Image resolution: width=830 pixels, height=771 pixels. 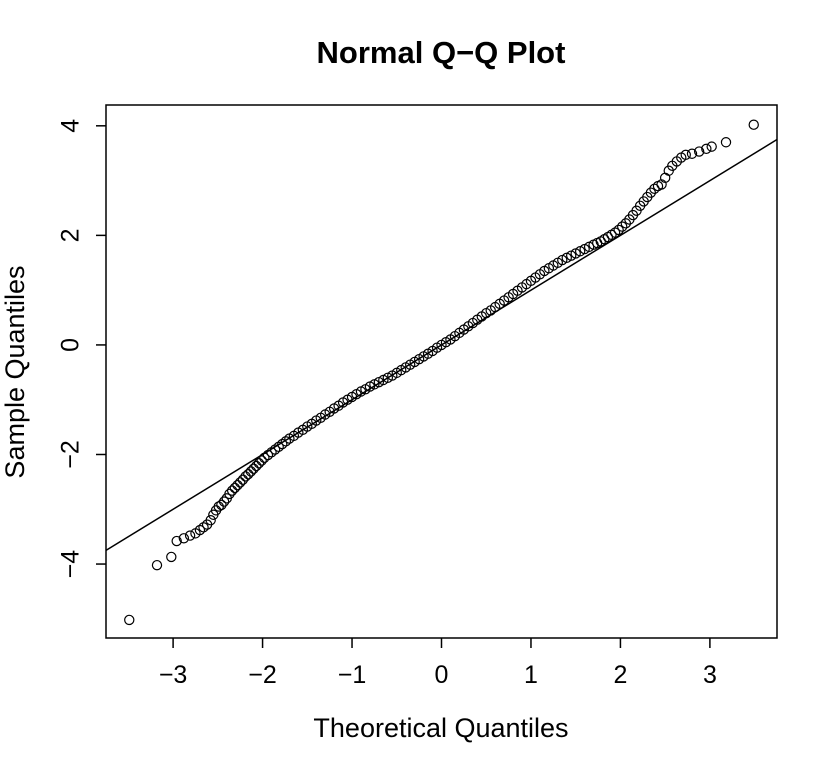 I want to click on y-tick-label: 2, so click(x=71, y=235).